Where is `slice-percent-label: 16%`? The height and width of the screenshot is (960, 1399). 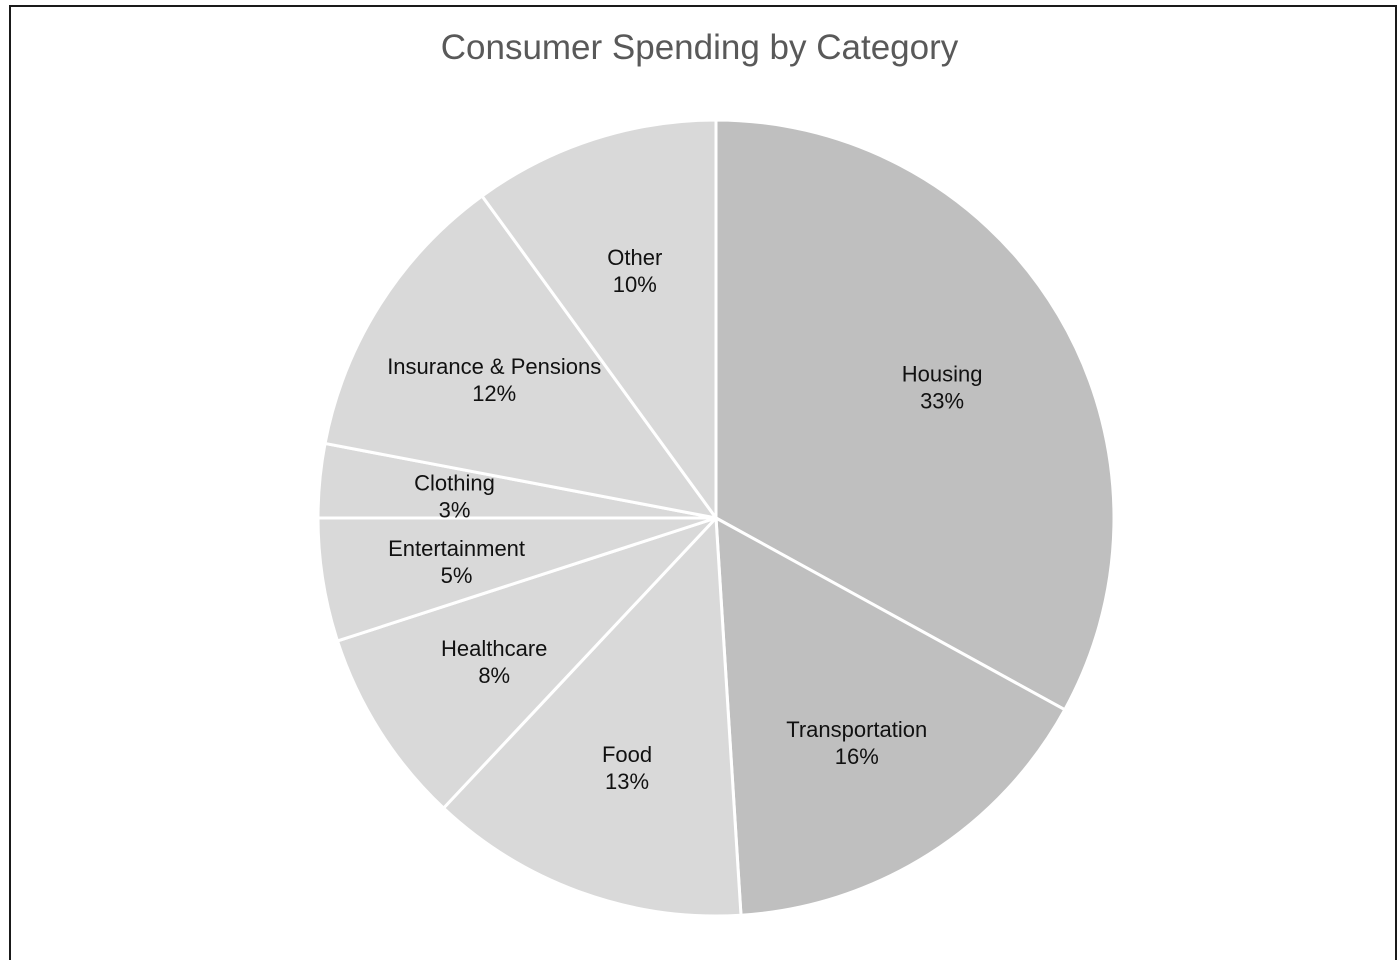 slice-percent-label: 16% is located at coordinates (857, 756).